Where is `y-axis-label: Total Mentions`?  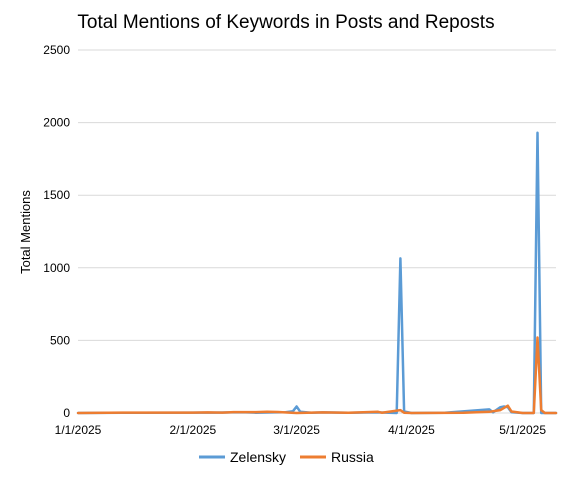
y-axis-label: Total Mentions is located at coordinates (25, 232).